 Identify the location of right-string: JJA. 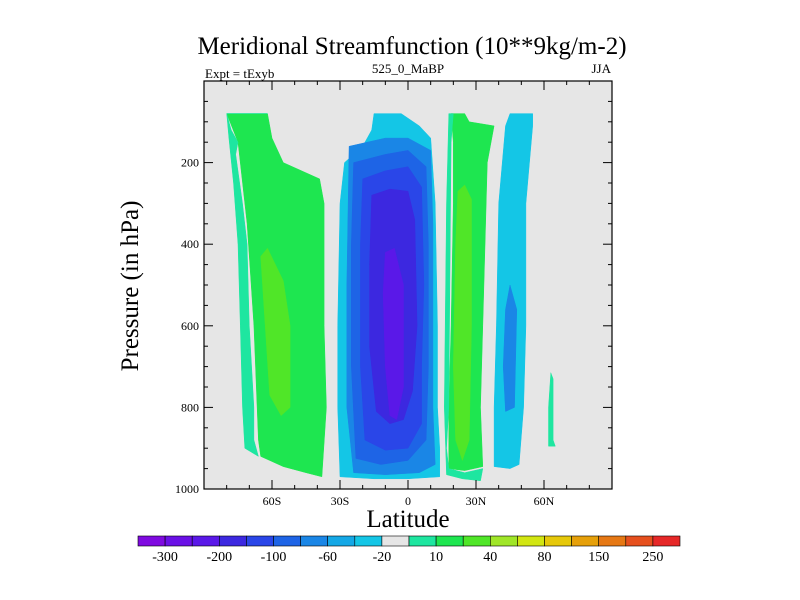
(601, 68).